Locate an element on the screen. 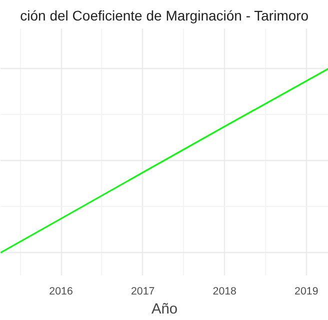  x-tick-label: 2018 is located at coordinates (224, 292).